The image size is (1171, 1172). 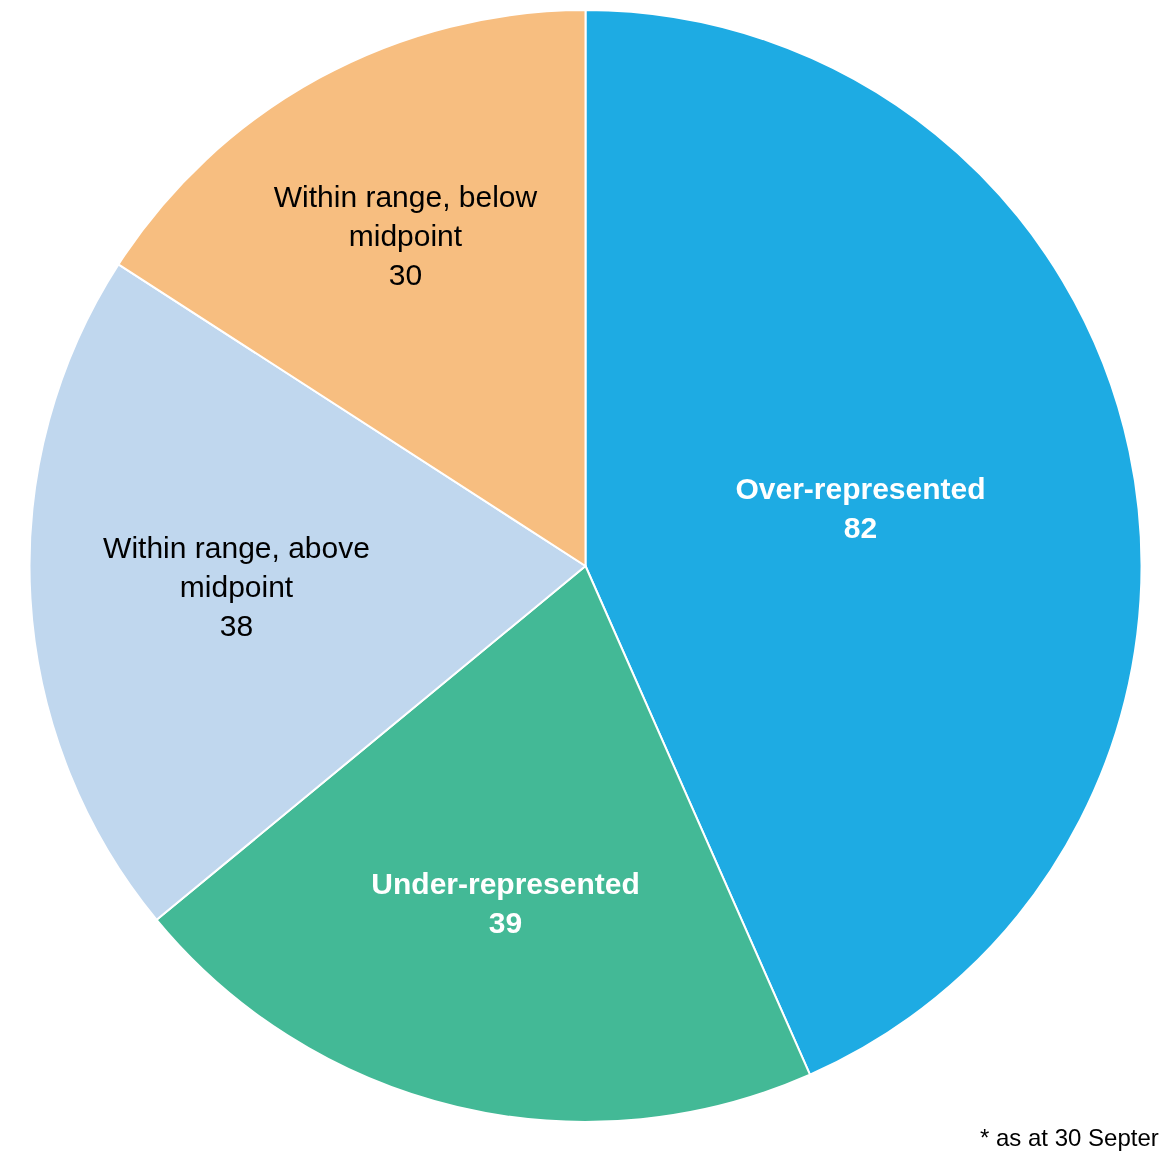 I want to click on slice-label: Under-represented, so click(x=505, y=884).